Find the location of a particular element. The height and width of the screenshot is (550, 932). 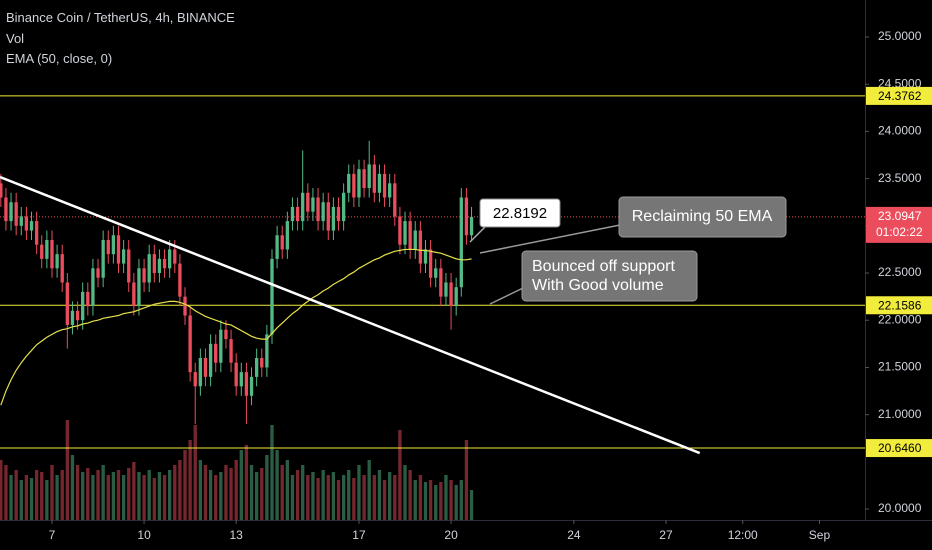

y-tick-label: 22.0000 is located at coordinates (900, 319).